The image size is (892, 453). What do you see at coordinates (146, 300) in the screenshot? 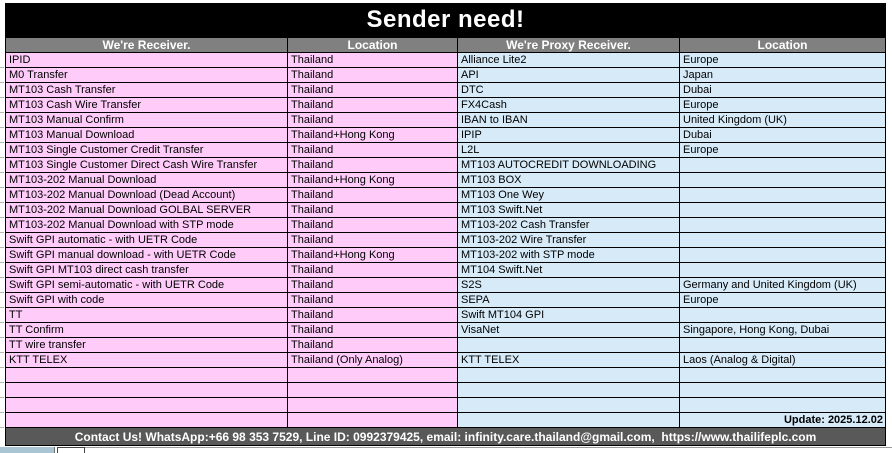
I see `receiver-cell: Swift GPI with code` at bounding box center [146, 300].